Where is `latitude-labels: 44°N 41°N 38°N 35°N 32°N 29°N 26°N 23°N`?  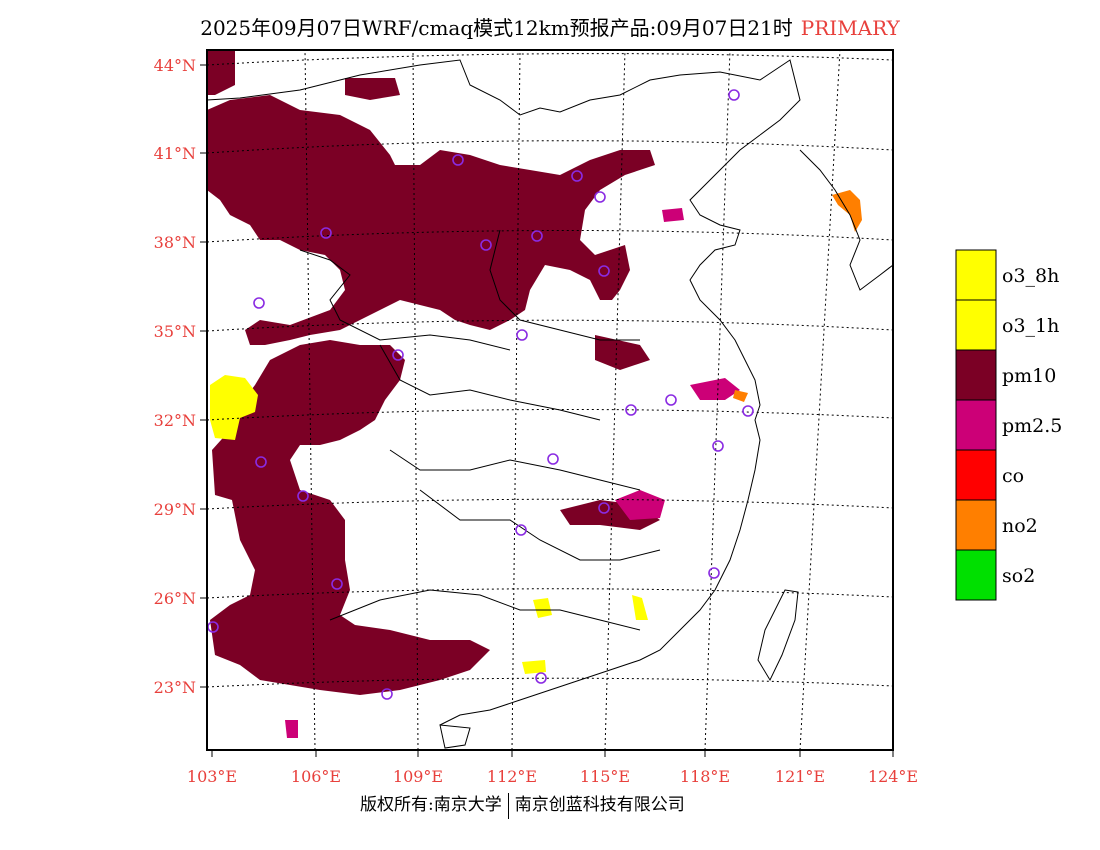
latitude-labels: 44°N 41°N 38°N 35°N 32°N 29°N 26°N 23°N is located at coordinates (175, 376).